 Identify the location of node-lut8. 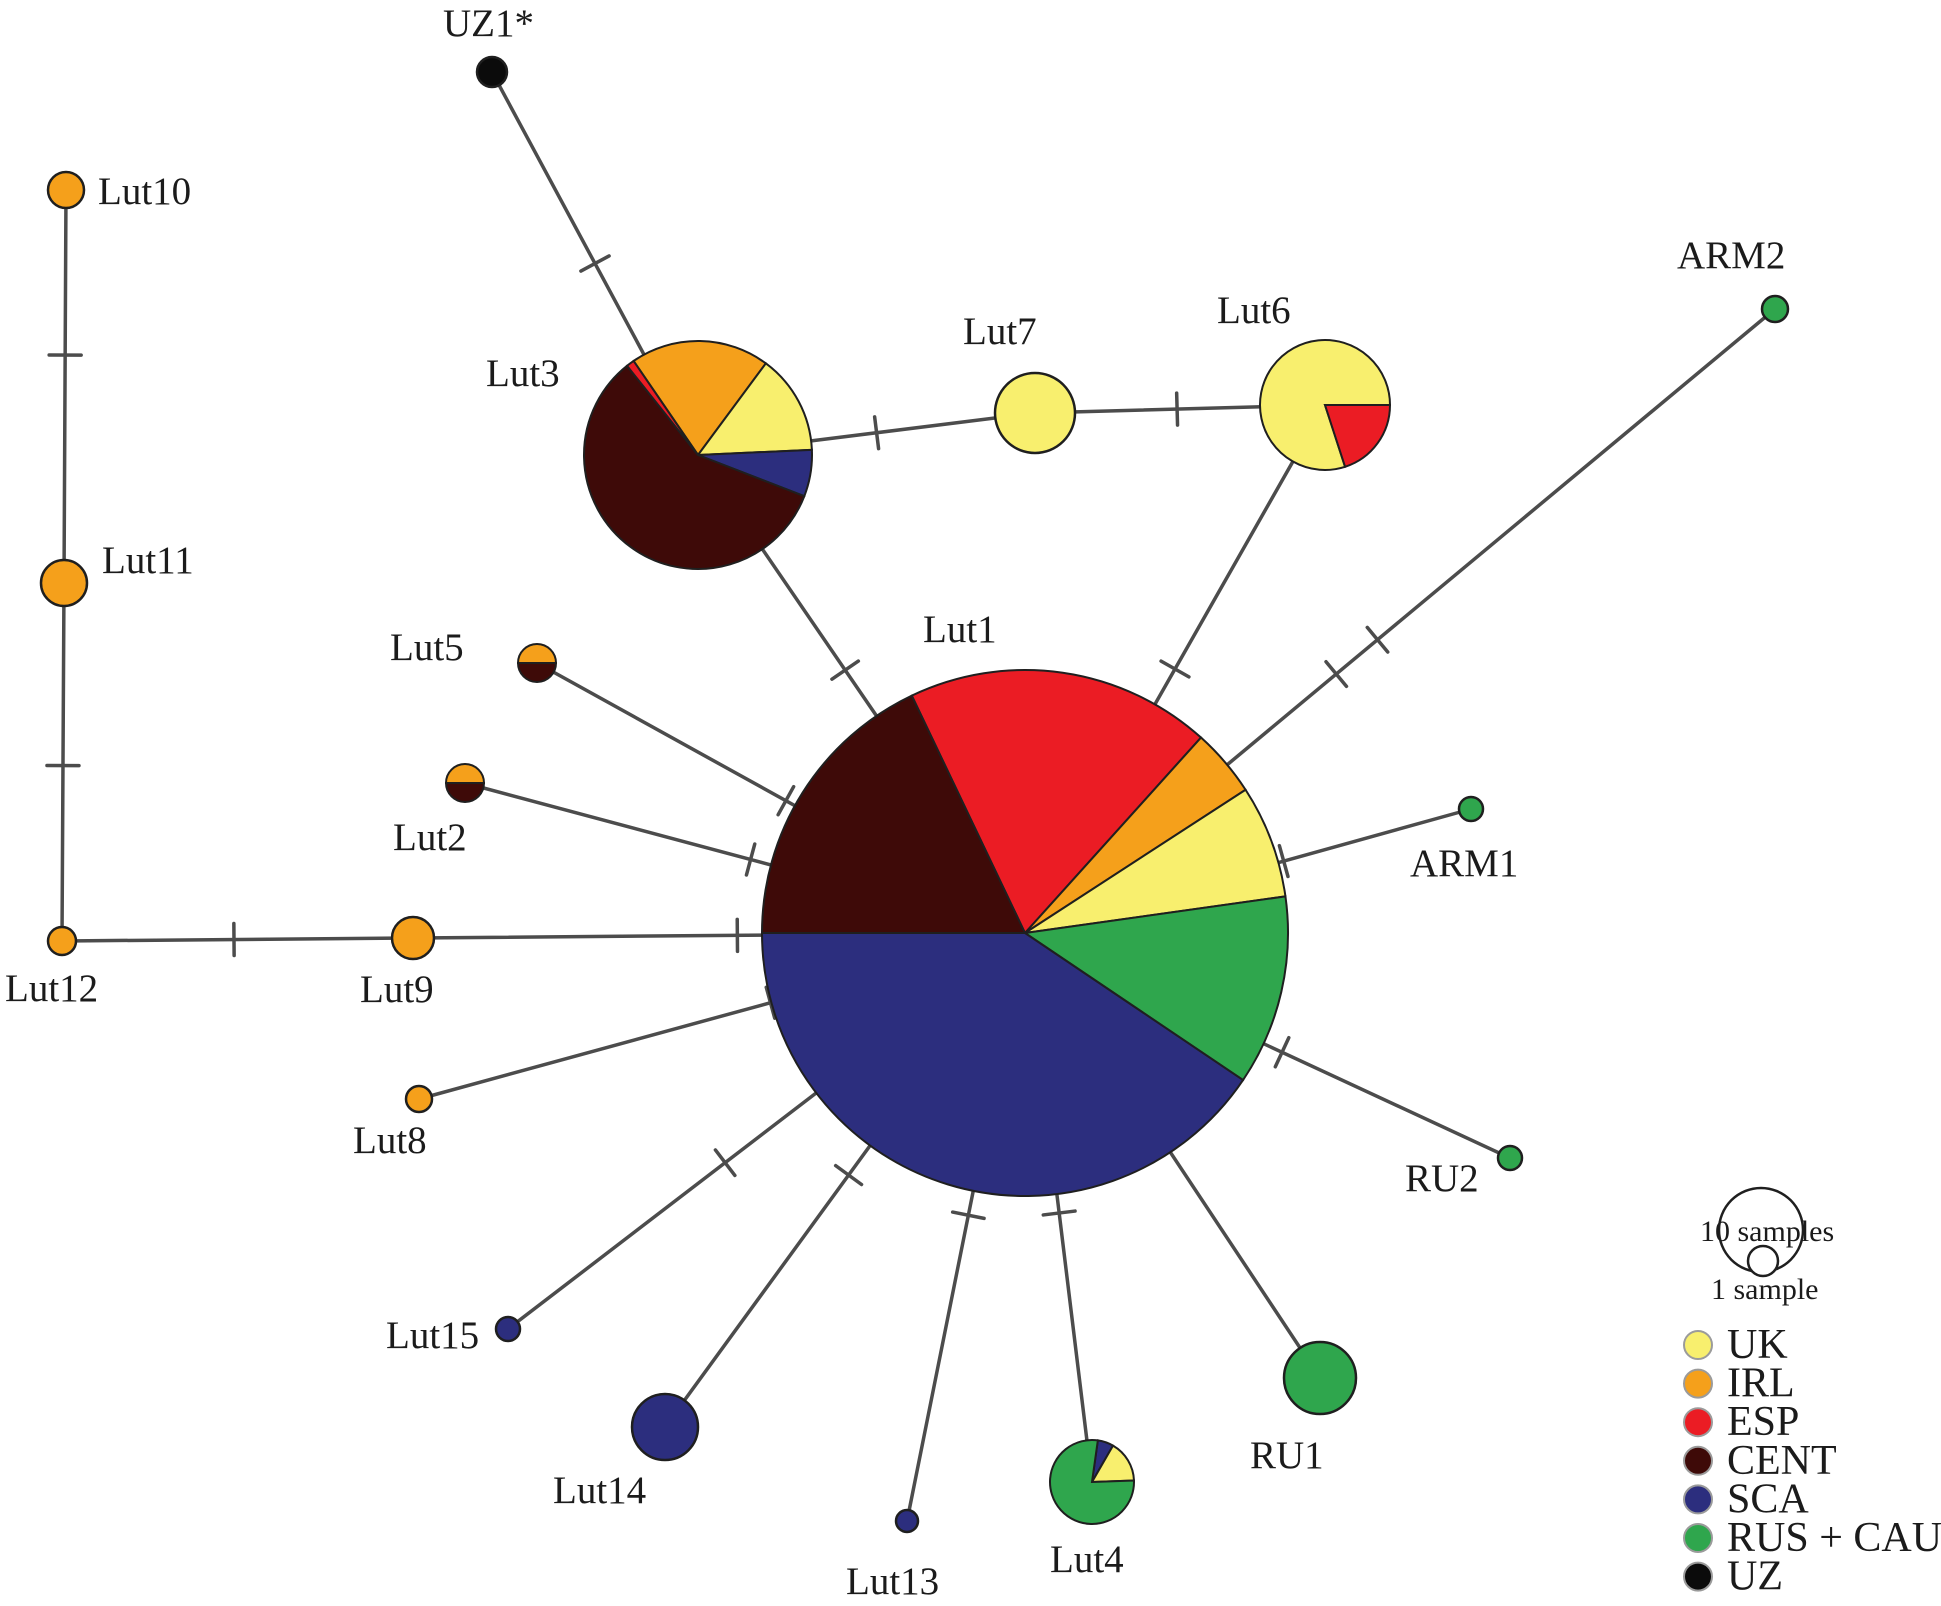
(419, 1099).